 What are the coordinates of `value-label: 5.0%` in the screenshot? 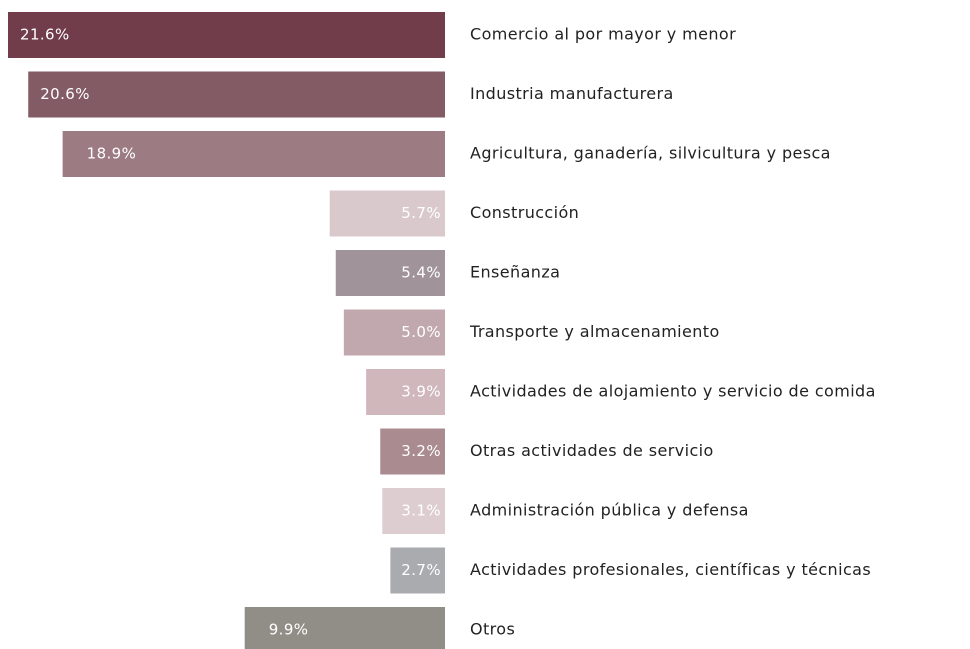 It's located at (421, 332).